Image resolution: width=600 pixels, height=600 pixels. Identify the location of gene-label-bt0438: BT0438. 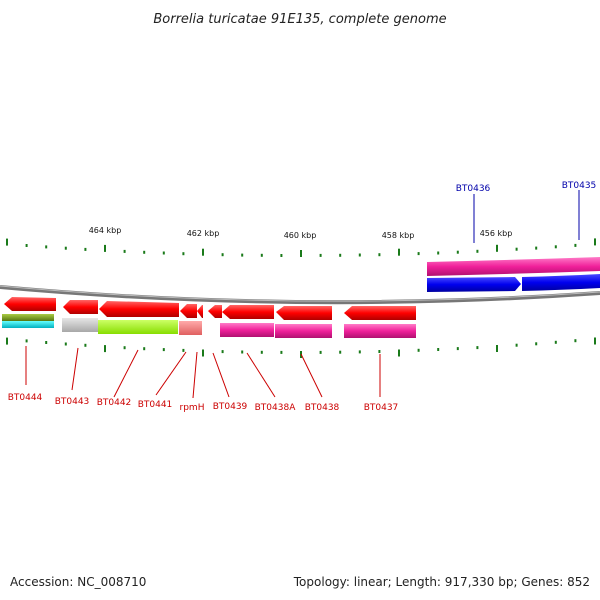
(322, 408).